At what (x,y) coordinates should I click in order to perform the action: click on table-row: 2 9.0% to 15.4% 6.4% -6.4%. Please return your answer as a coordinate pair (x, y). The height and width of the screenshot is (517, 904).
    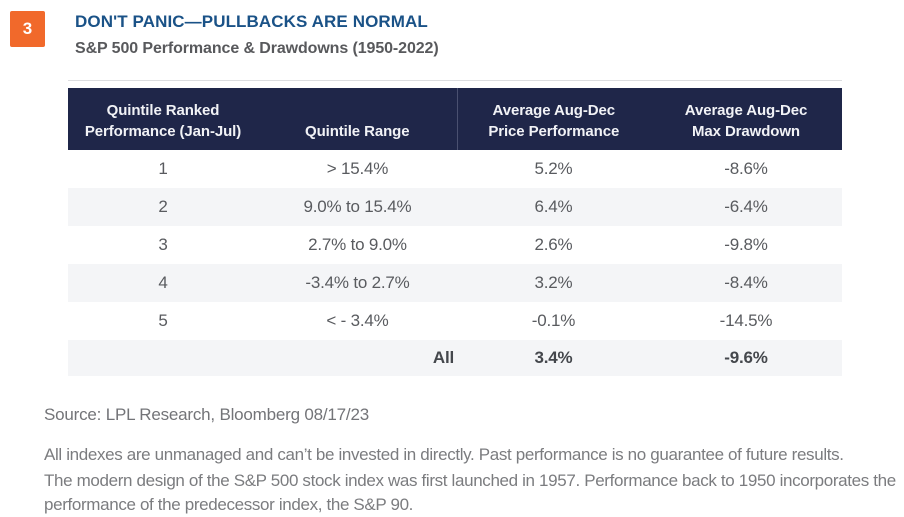
    Looking at the image, I should click on (455, 207).